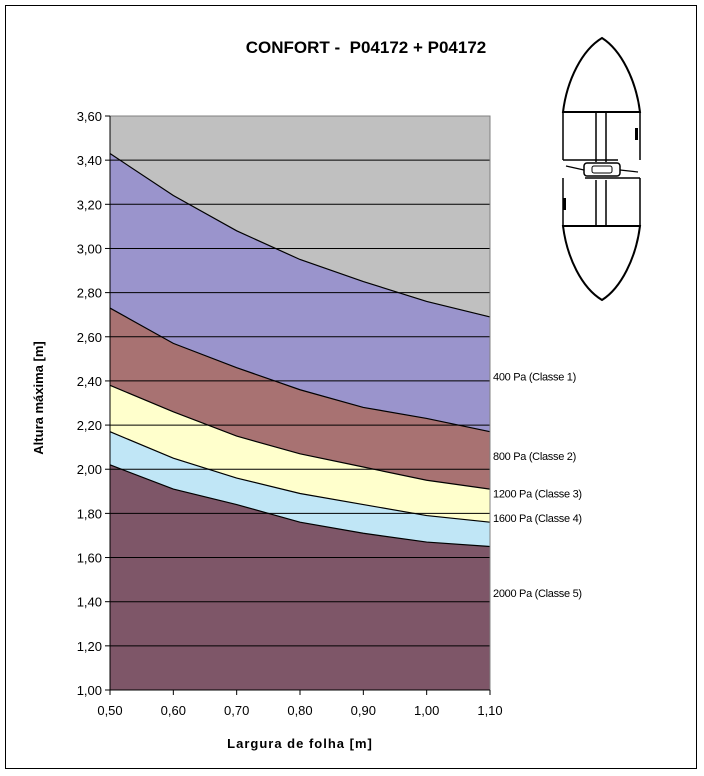  I want to click on y-tick-label: 1,00, so click(89, 690).